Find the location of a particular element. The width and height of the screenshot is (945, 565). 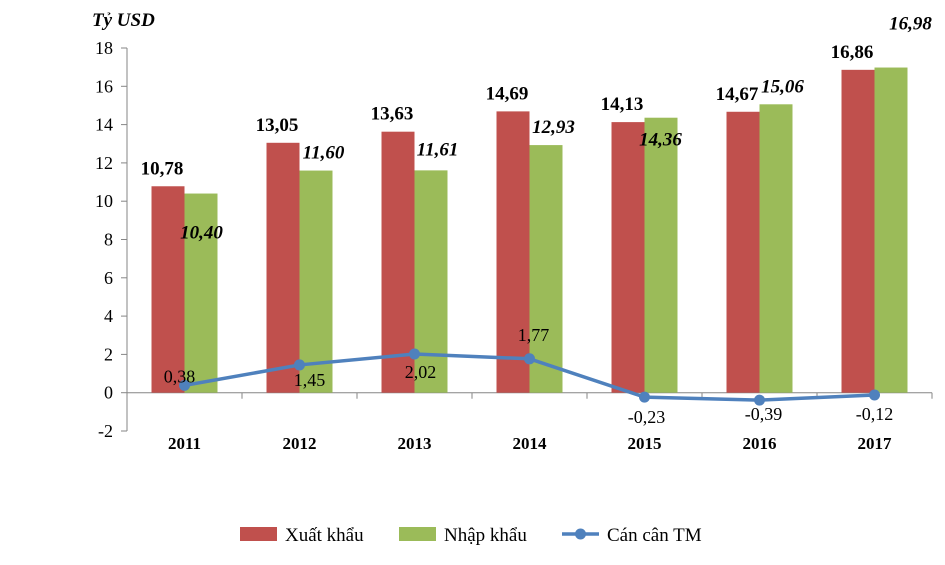

y-tick-label: 16 is located at coordinates (104, 86).